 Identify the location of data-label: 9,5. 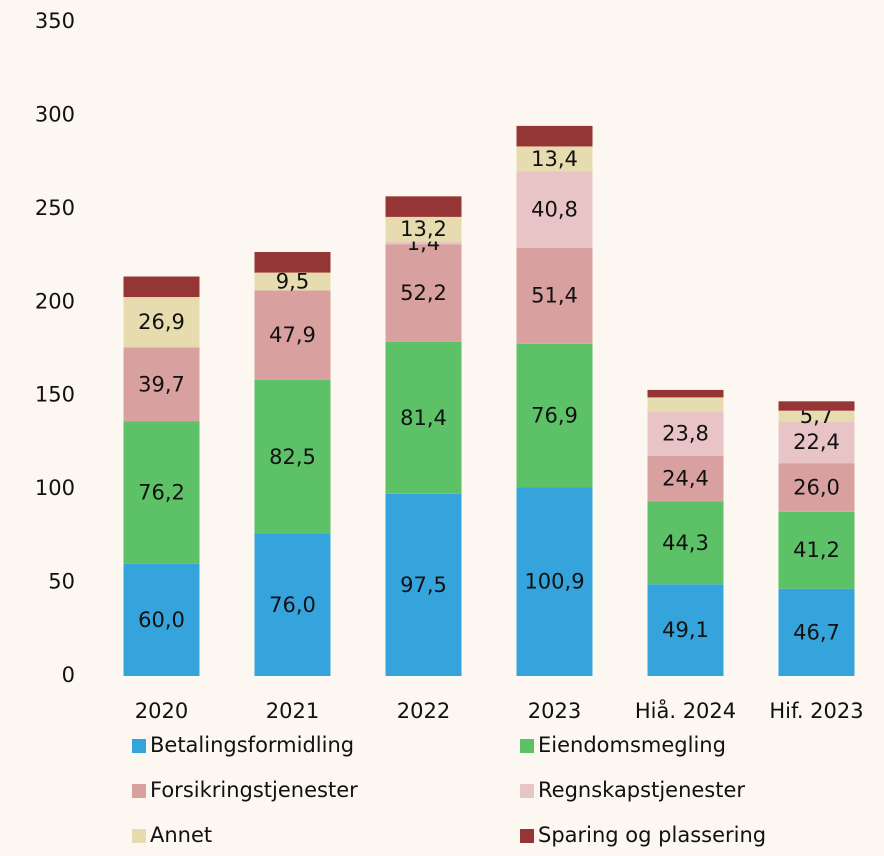
(292, 281).